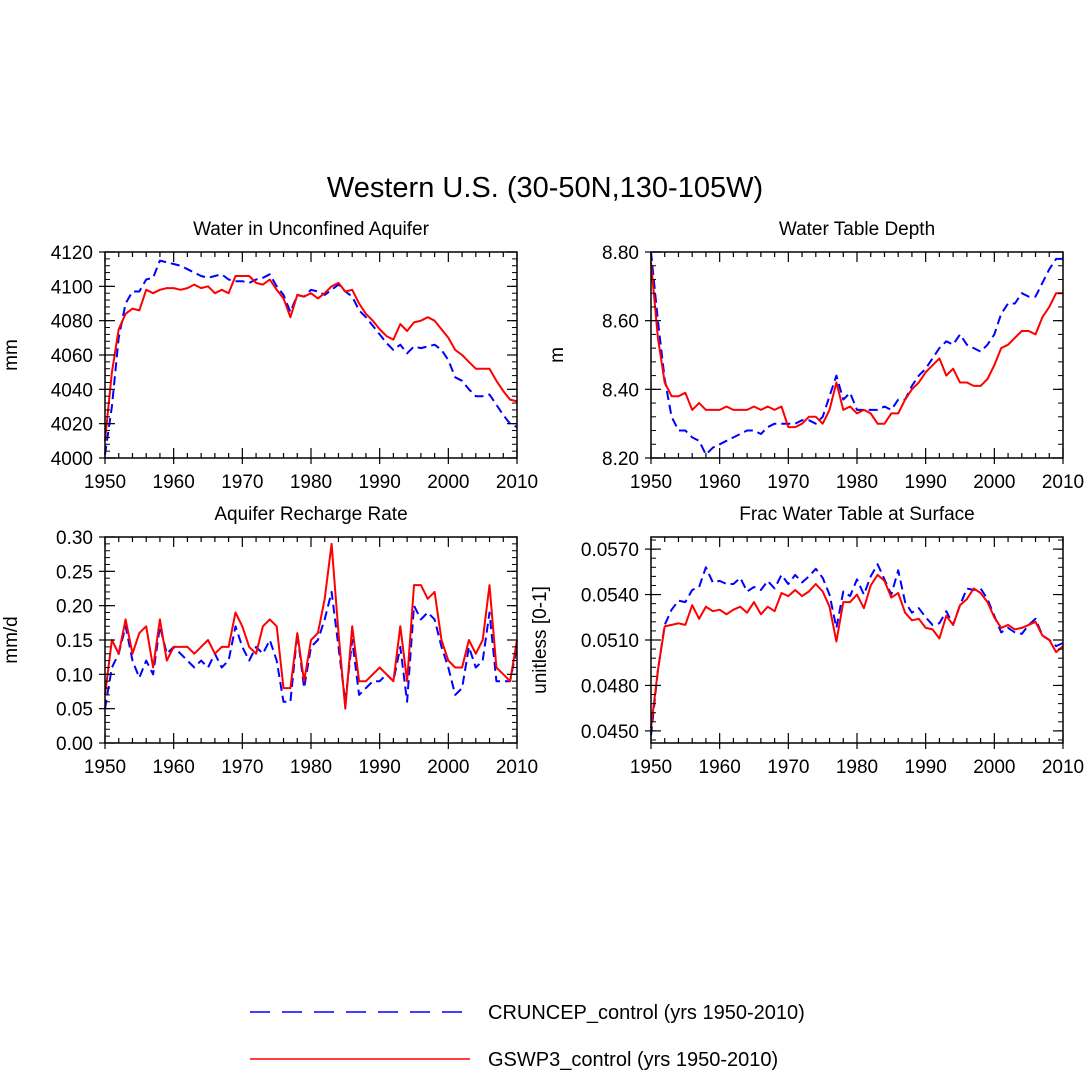 The height and width of the screenshot is (1092, 1090). What do you see at coordinates (72, 322) in the screenshot?
I see `y-tick-label: 4080` at bounding box center [72, 322].